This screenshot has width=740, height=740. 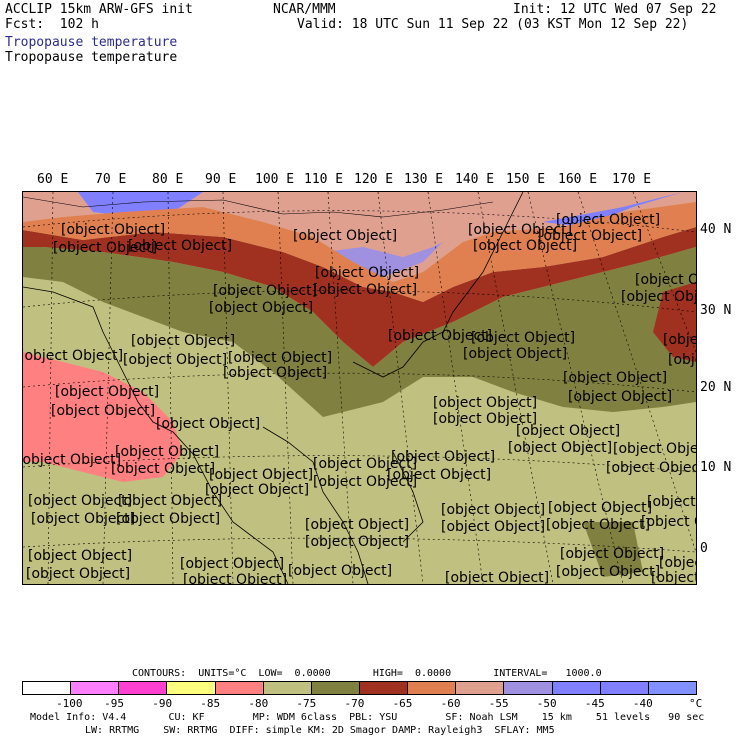 I want to click on colorbar-label: -50, so click(x=546, y=703).